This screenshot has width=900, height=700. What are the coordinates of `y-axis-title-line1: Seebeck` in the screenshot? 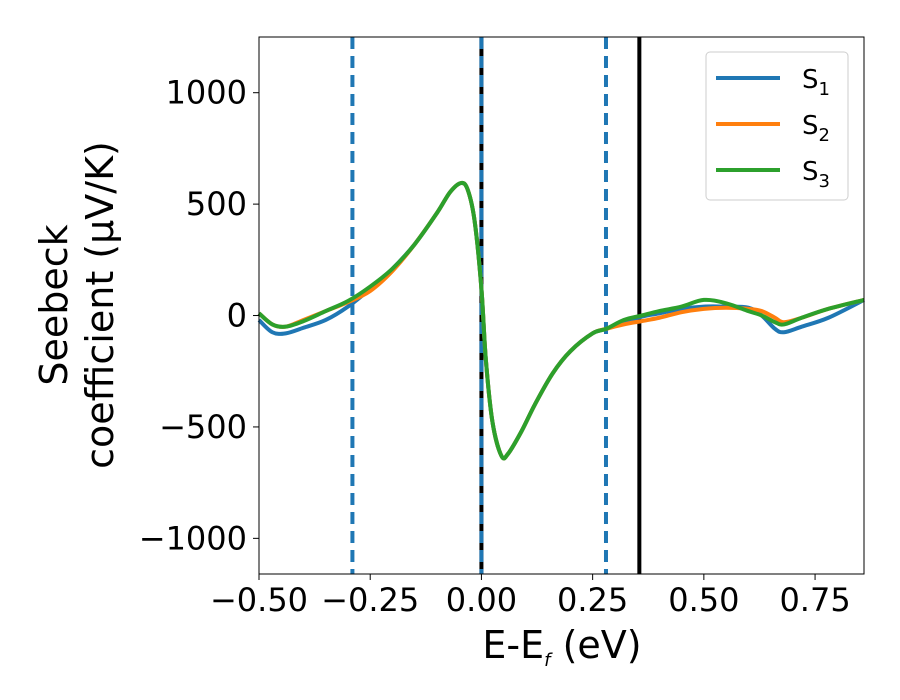 It's located at (54, 304).